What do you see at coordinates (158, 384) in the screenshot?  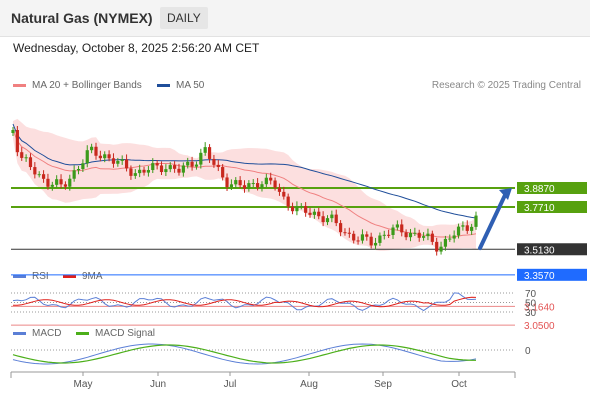 I see `time-tick-label: Jun` at bounding box center [158, 384].